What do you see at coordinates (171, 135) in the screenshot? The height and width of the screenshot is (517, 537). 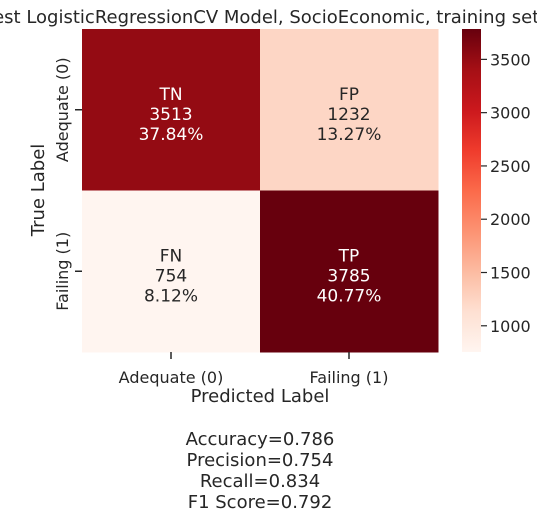 I see `cell-percent: 37.84%` at bounding box center [171, 135].